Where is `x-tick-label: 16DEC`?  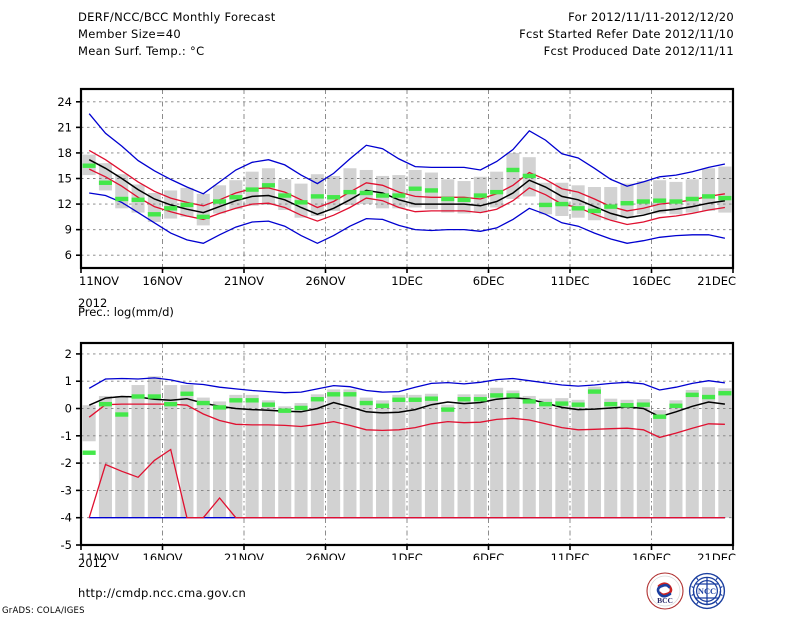 x-tick-label: 16DEC is located at coordinates (651, 555).